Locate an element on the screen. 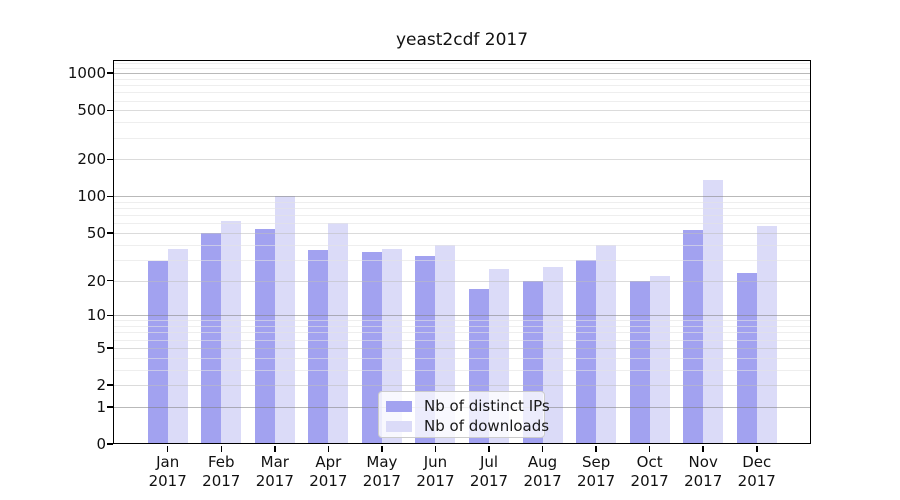  x-tick-label-jul: Jul 2017 is located at coordinates (489, 472).